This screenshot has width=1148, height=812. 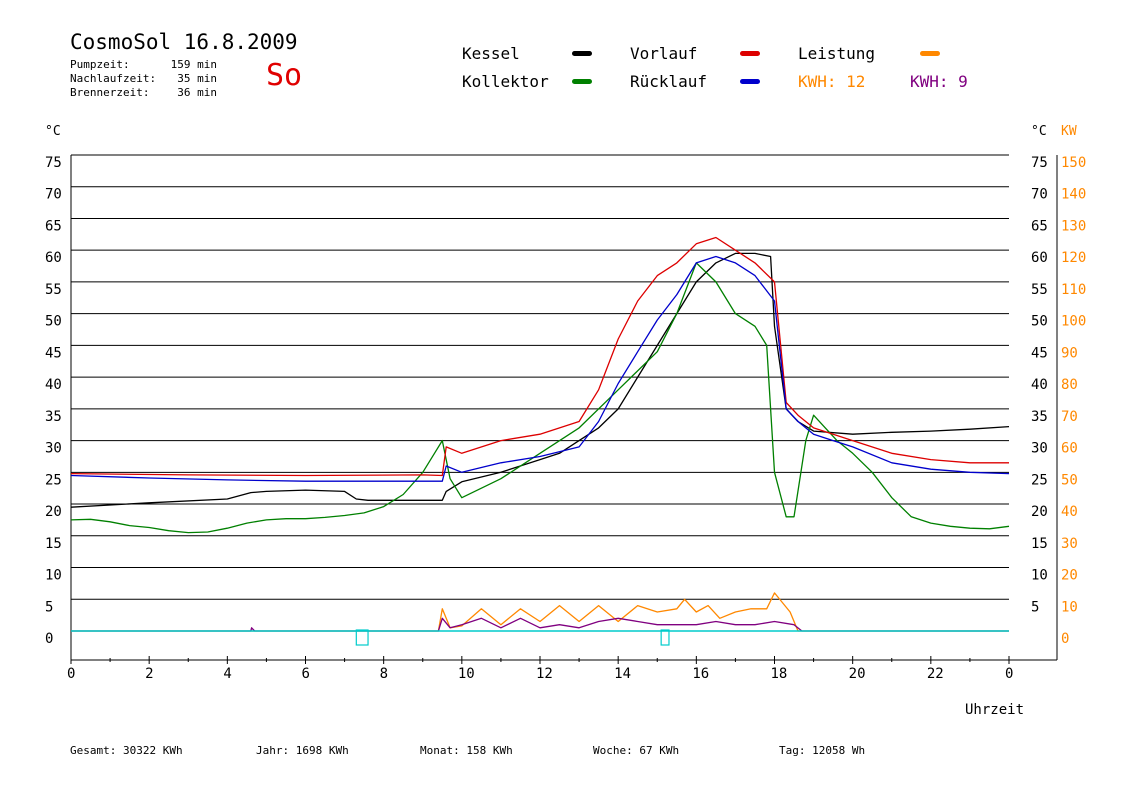 I want to click on y-tick-right: 45, so click(x=1039, y=353).